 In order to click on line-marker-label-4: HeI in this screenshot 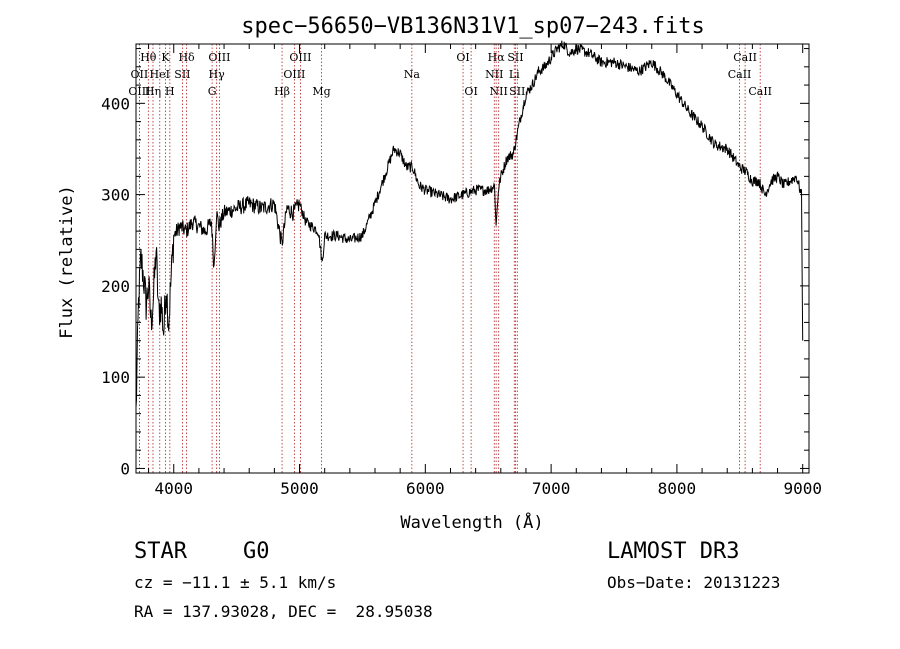, I will do `click(160, 74)`.